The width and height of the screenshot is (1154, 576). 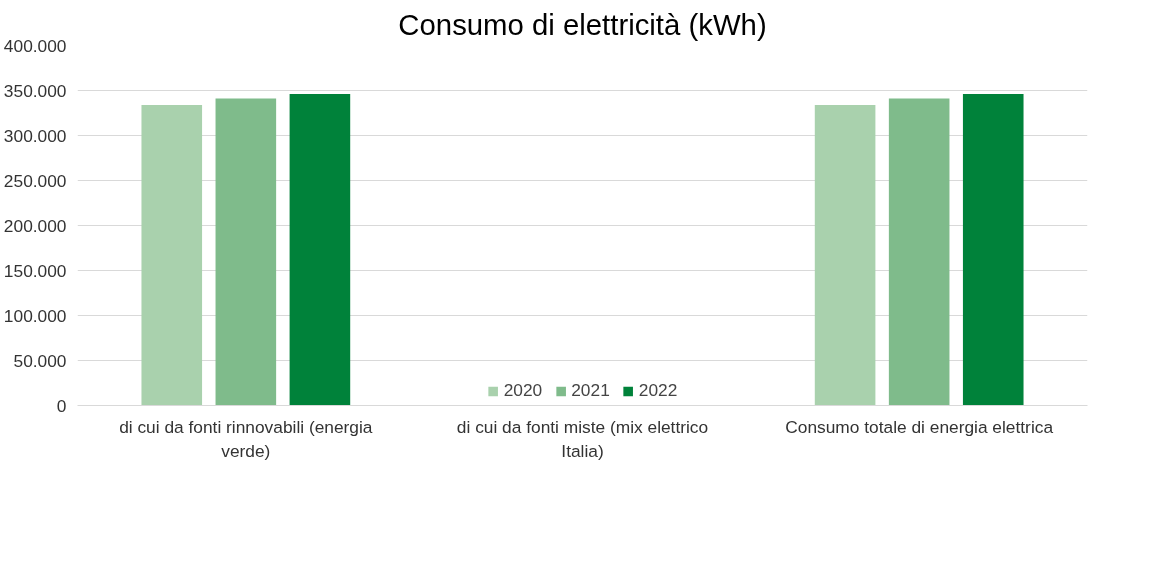 I want to click on x-tick-label: Consumo totale di energia elettrica, so click(x=919, y=426).